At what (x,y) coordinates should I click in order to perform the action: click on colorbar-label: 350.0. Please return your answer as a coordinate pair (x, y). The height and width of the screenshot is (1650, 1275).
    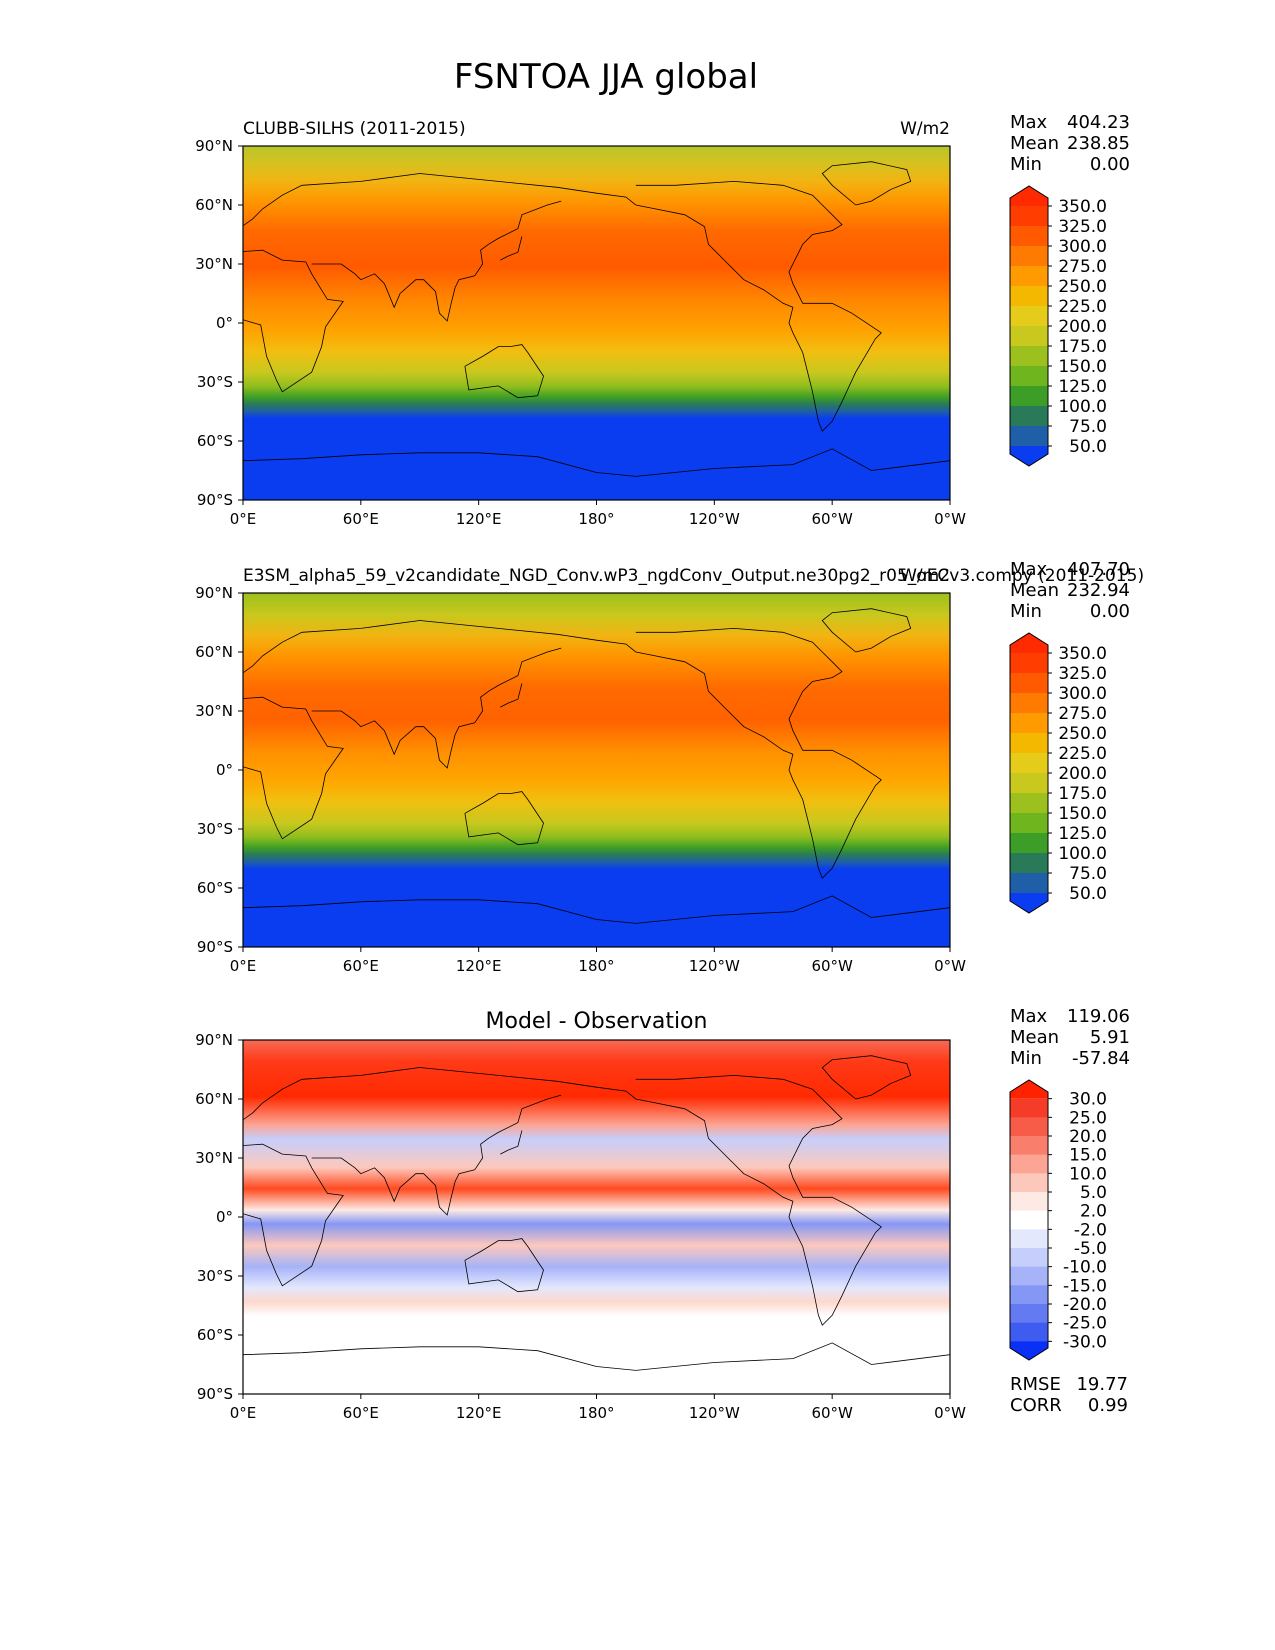
    Looking at the image, I should click on (1082, 207).